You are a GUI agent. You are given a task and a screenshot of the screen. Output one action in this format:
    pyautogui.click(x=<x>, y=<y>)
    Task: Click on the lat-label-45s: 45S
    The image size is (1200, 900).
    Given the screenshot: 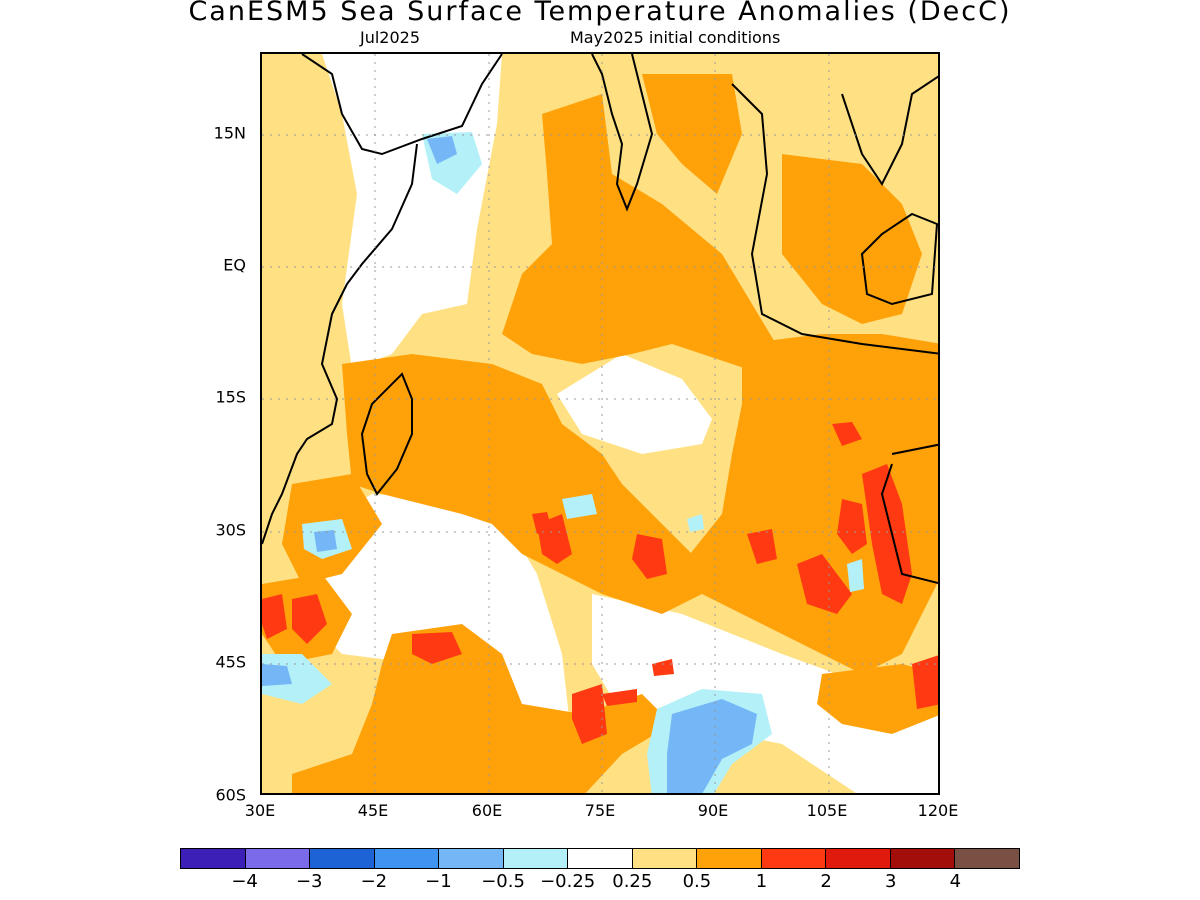 What is the action you would take?
    pyautogui.click(x=230, y=662)
    